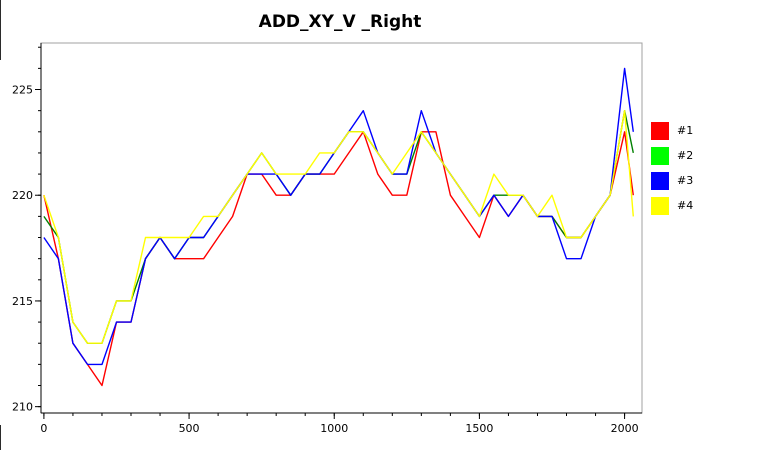  I want to click on x-tick-label: 1000, so click(334, 428).